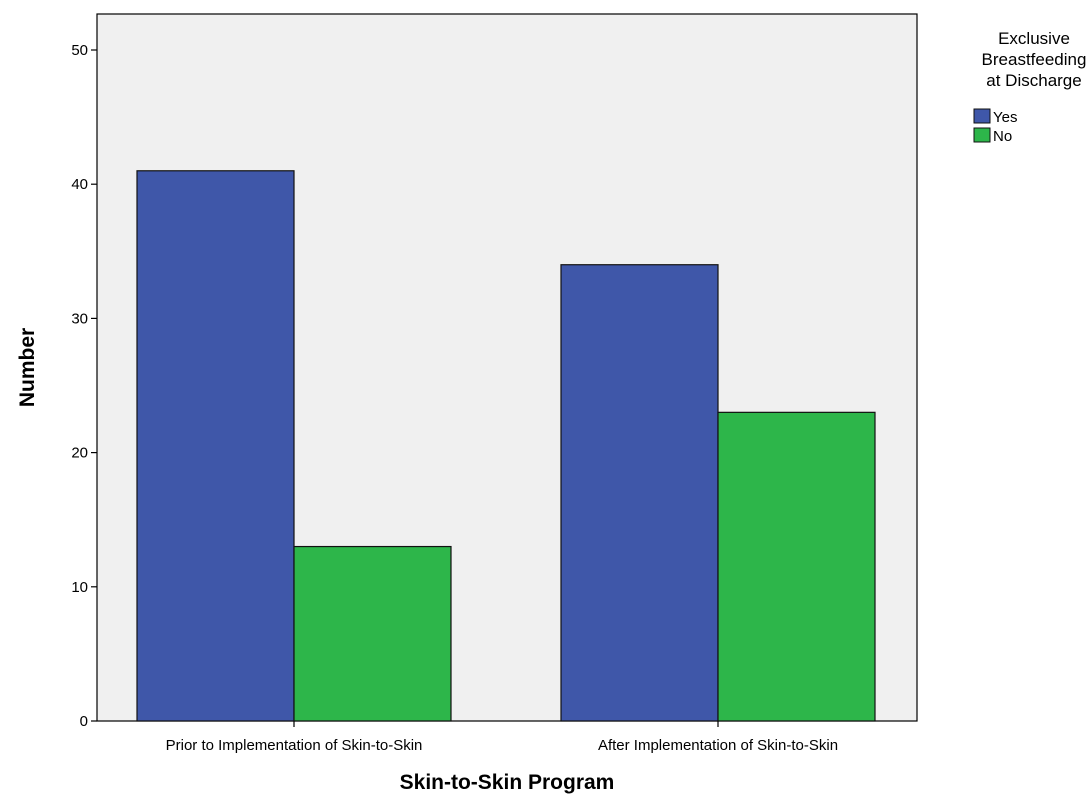 This screenshot has width=1091, height=796. What do you see at coordinates (1033, 80) in the screenshot?
I see `legend-title-line-3: at Discharge` at bounding box center [1033, 80].